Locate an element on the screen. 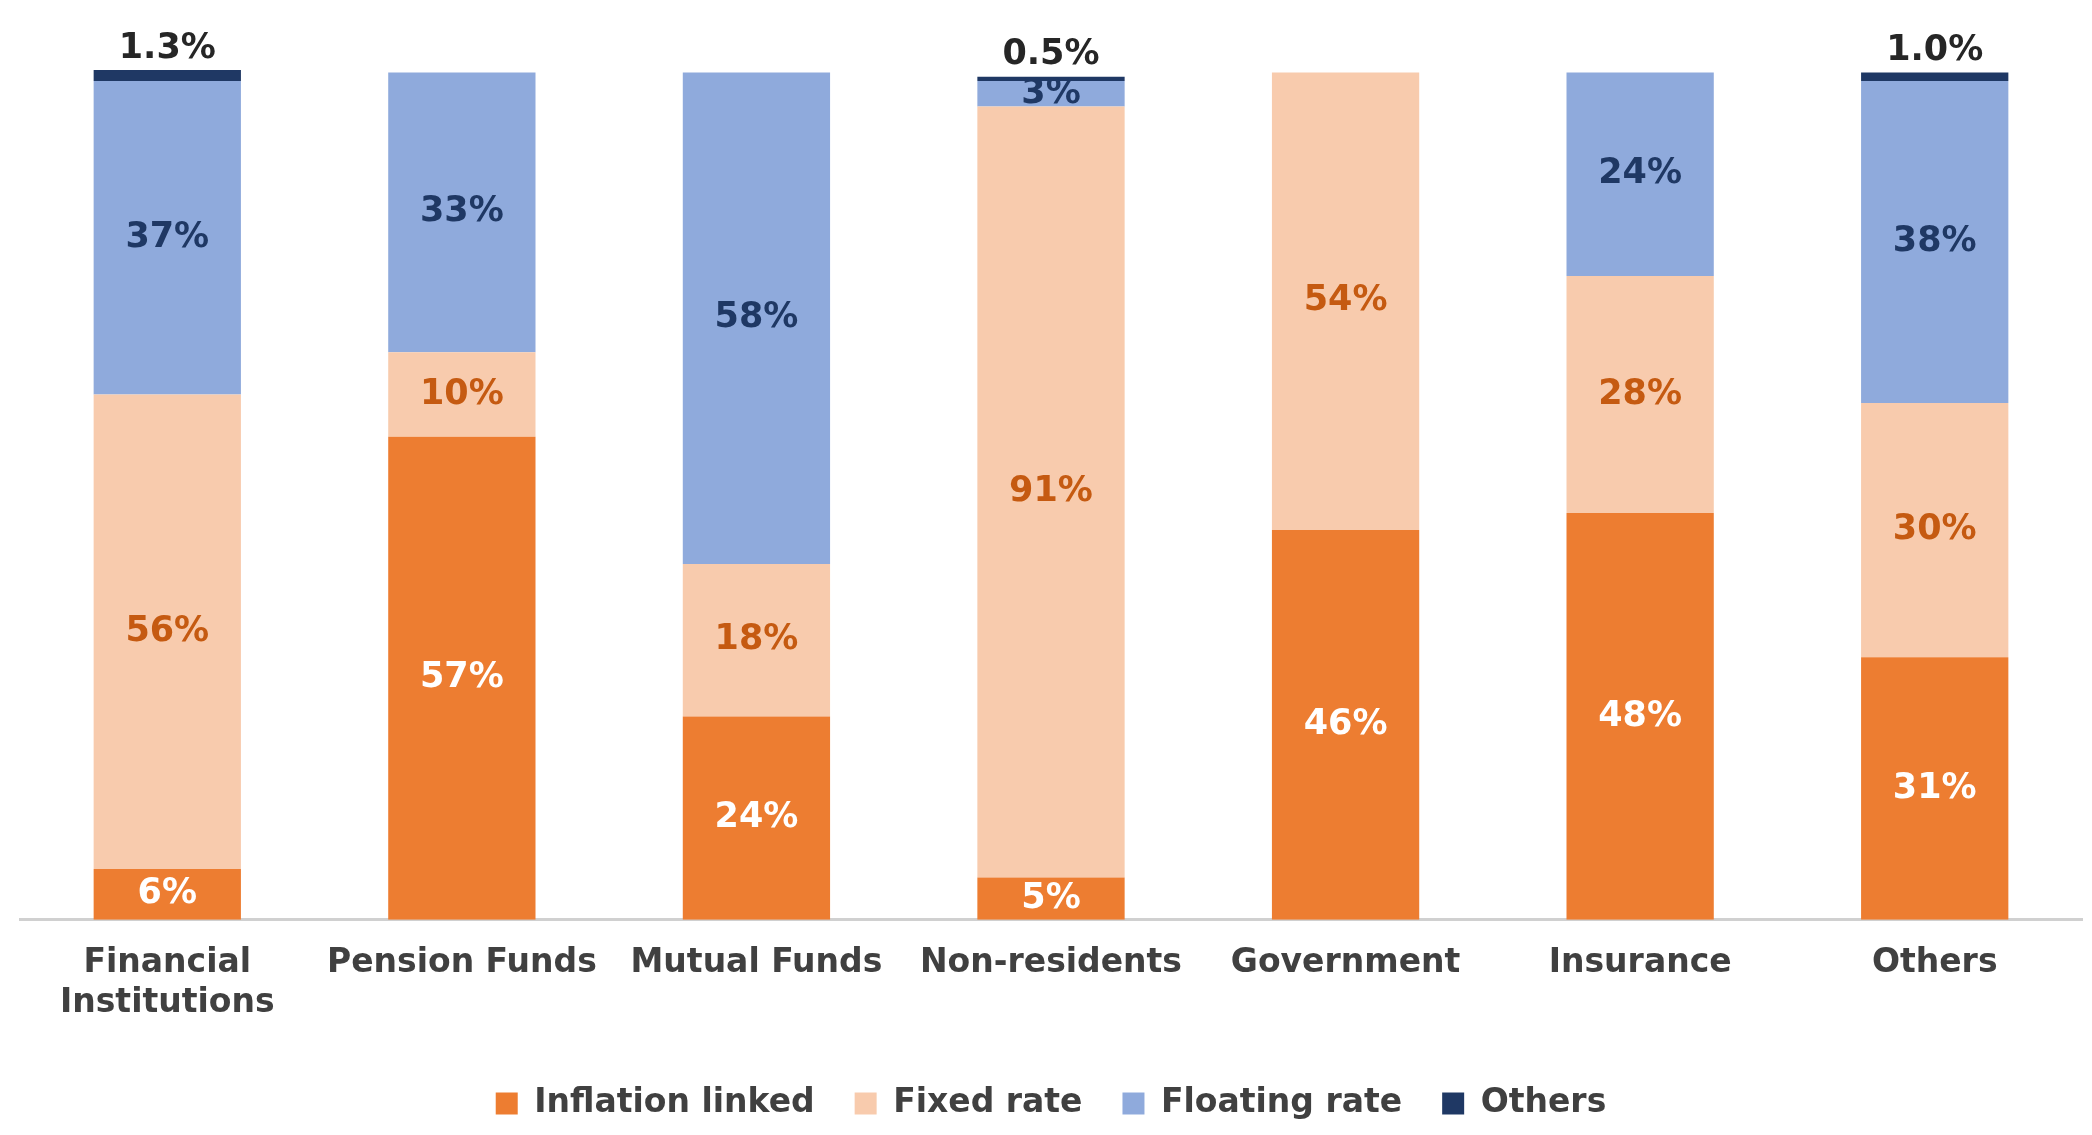 The width and height of the screenshot is (2092, 1135). data-label: 6% is located at coordinates (167, 891).